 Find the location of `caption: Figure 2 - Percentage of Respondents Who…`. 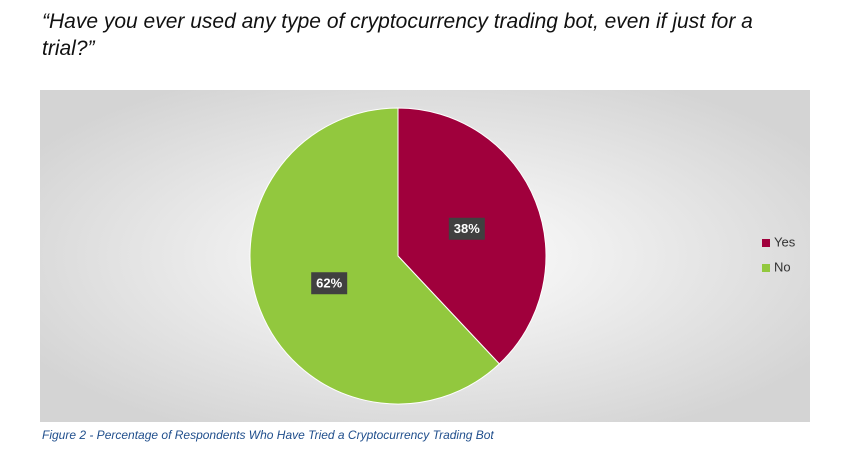

caption: Figure 2 - Percentage of Respondents Who… is located at coordinates (268, 435).